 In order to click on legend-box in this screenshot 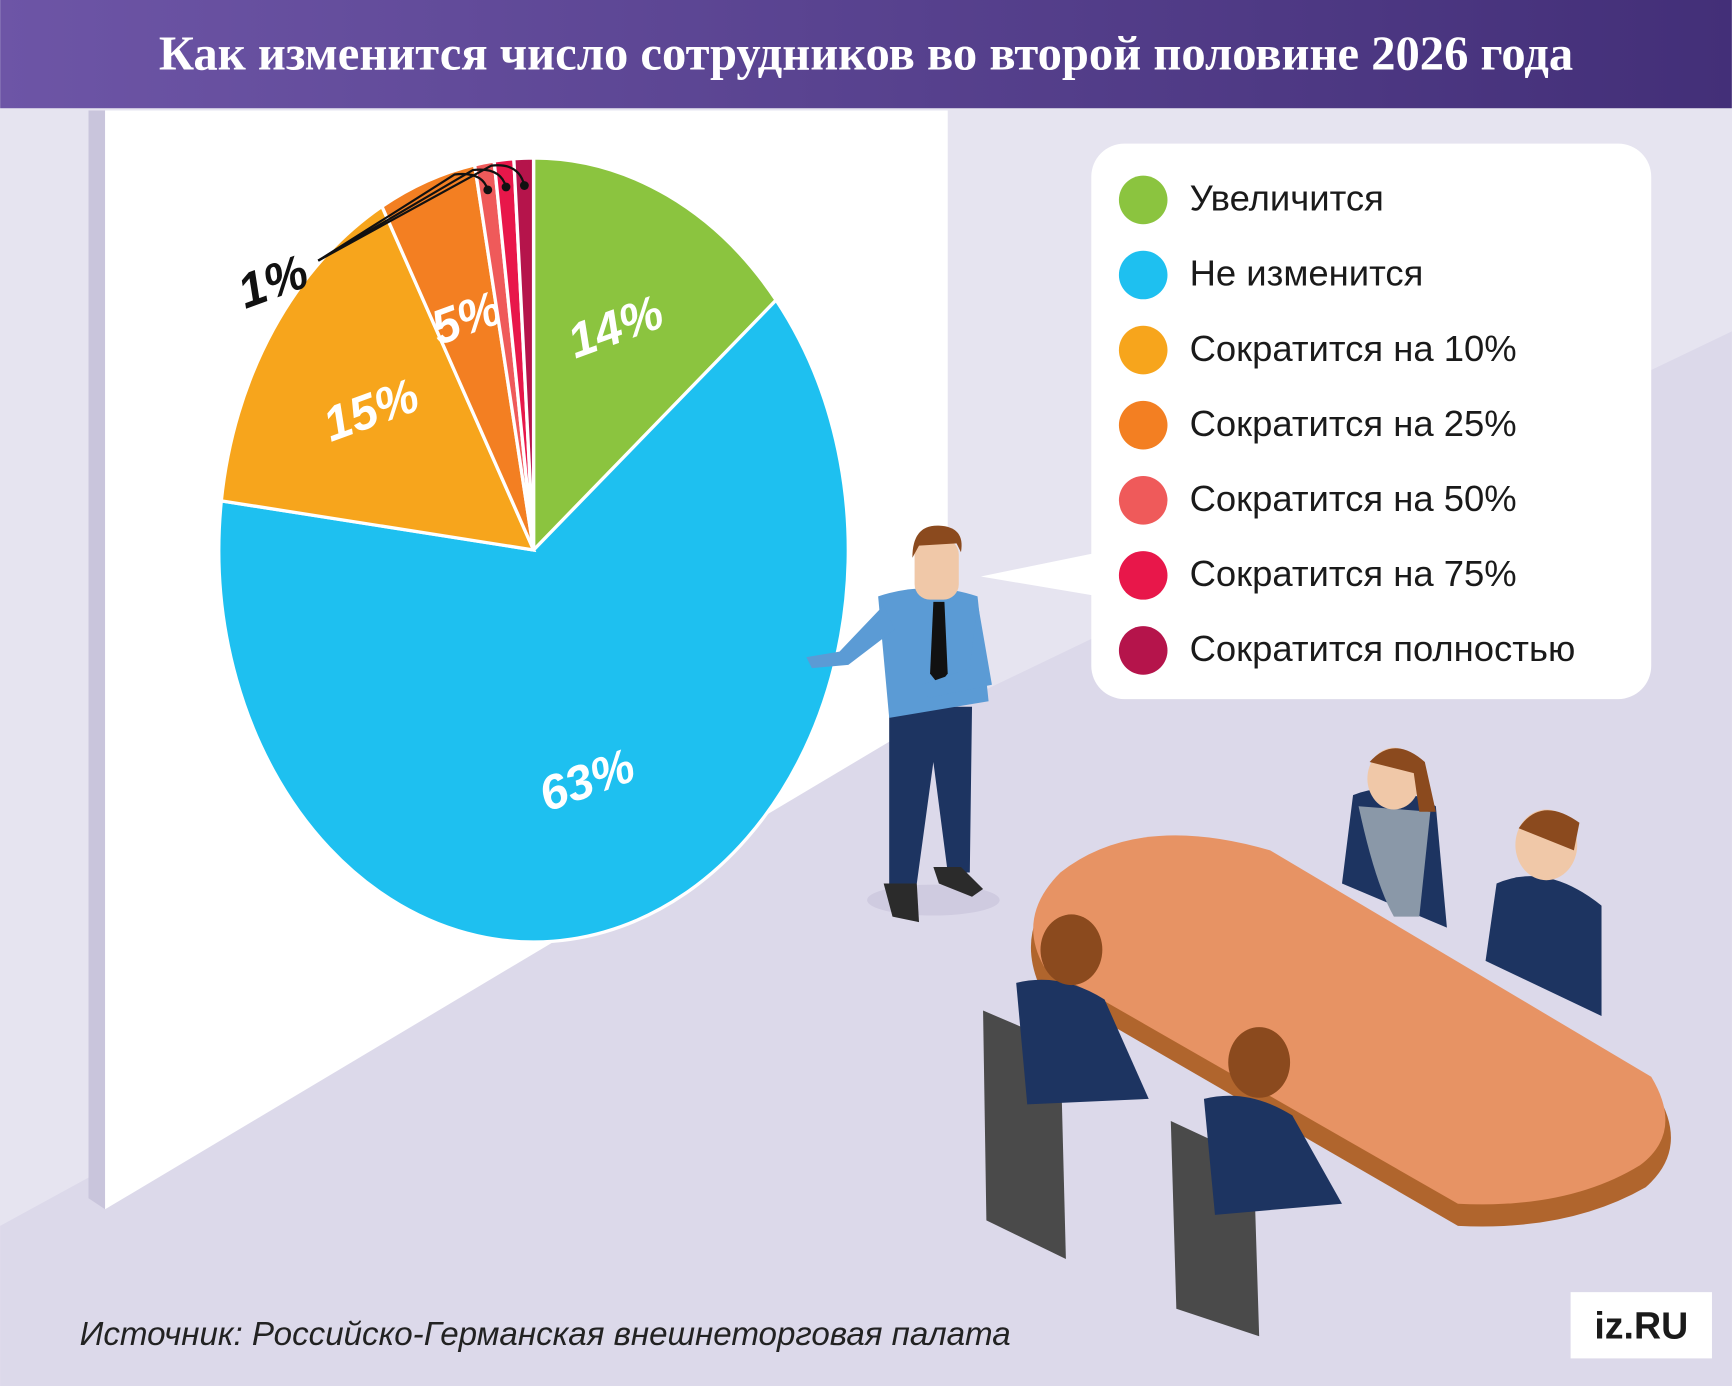, I will do `click(1371, 421)`.